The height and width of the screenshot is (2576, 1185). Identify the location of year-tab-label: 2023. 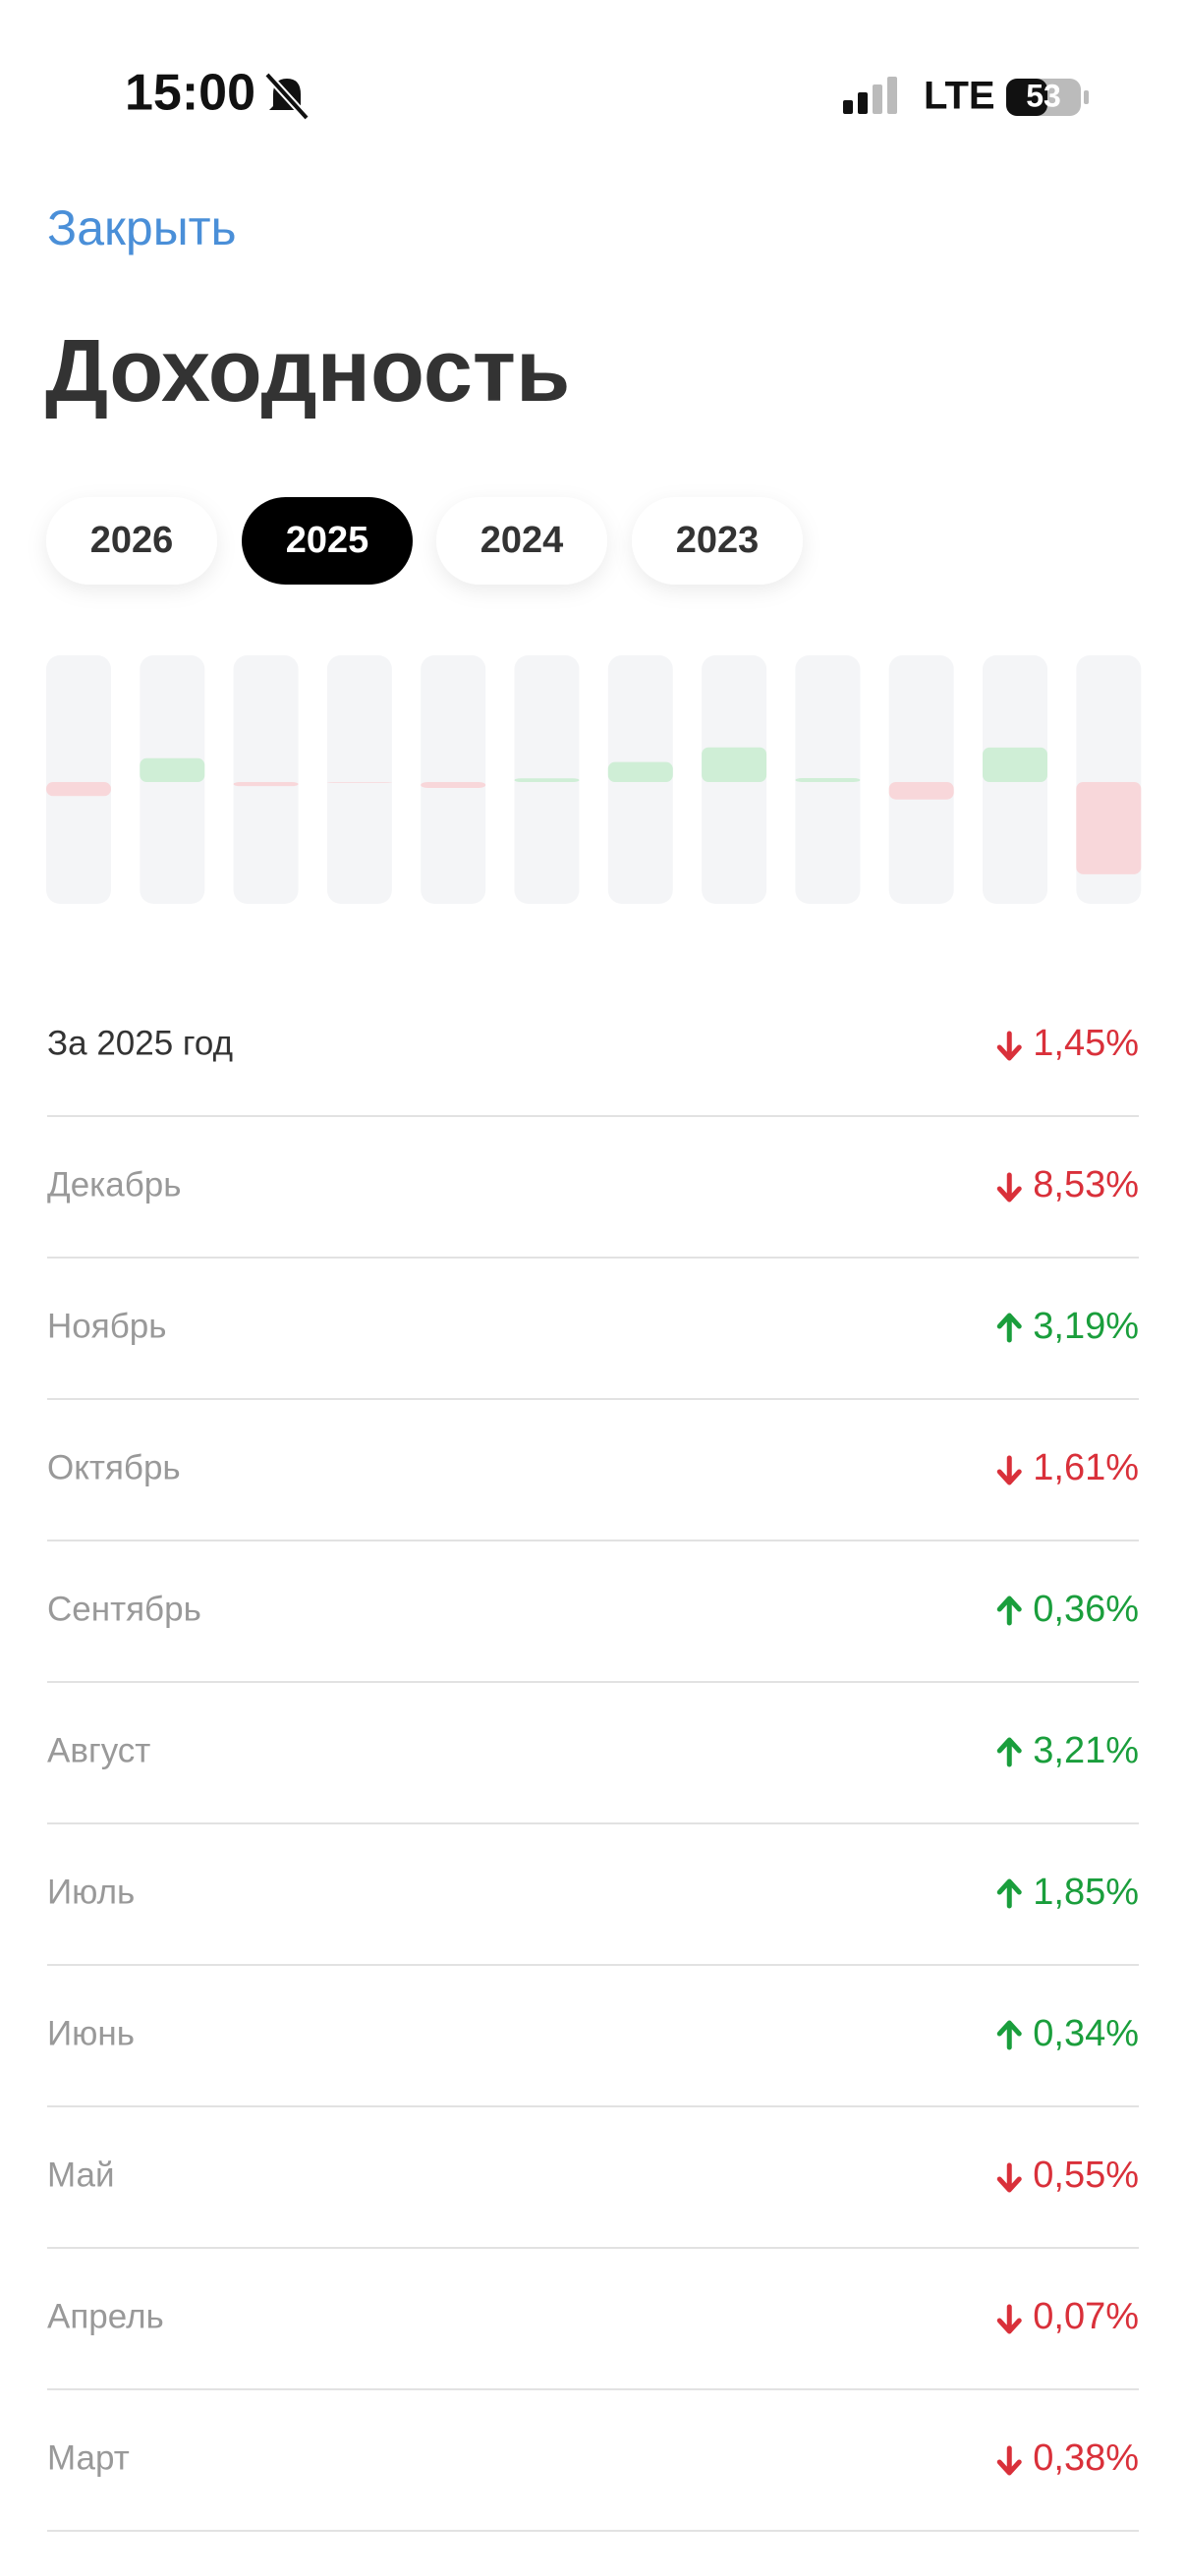
(718, 540).